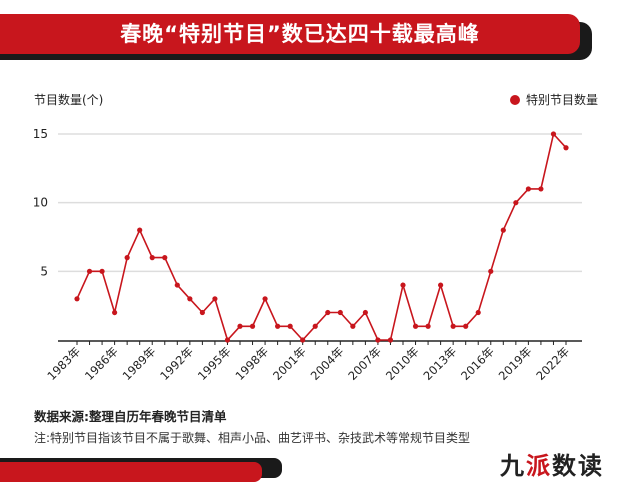 The width and height of the screenshot is (640, 500). Describe the element at coordinates (131, 472) in the screenshot. I see `bottom-bar` at that location.